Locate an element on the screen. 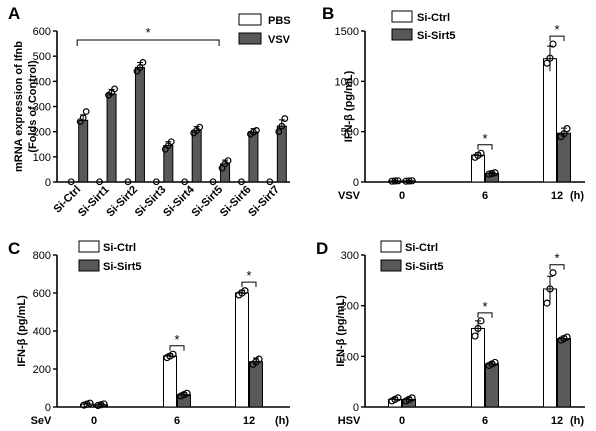 This screenshot has height=431, width=596. bar-si-sirt5 is located at coordinates (564, 373).